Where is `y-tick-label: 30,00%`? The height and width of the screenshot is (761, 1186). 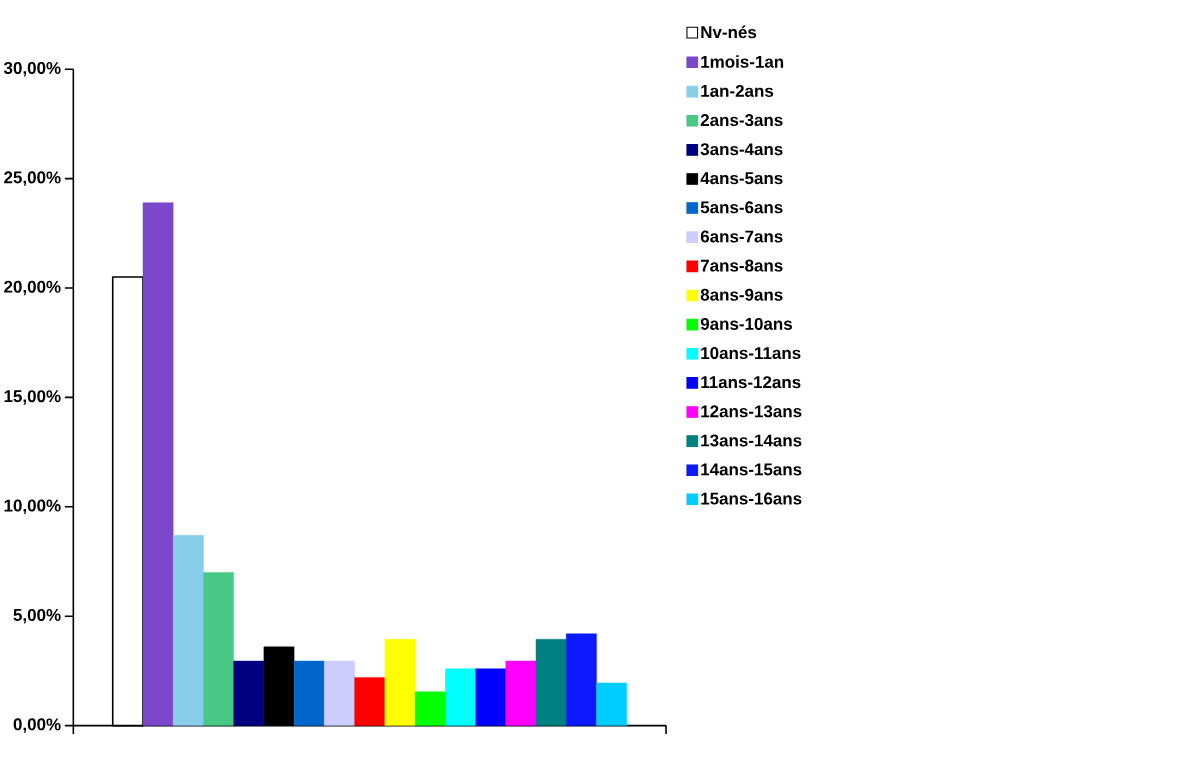 y-tick-label: 30,00% is located at coordinates (32, 69).